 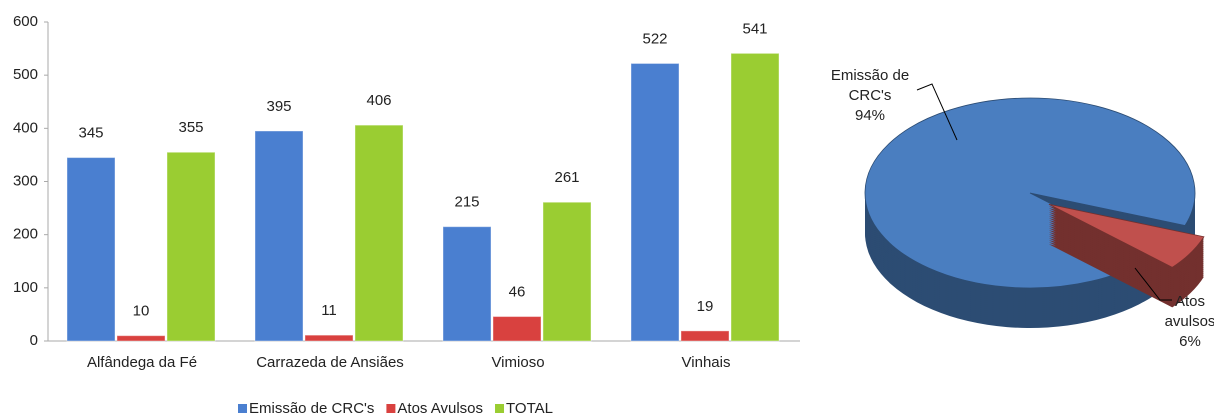 I want to click on y-tick-label: 500, so click(x=25, y=74).